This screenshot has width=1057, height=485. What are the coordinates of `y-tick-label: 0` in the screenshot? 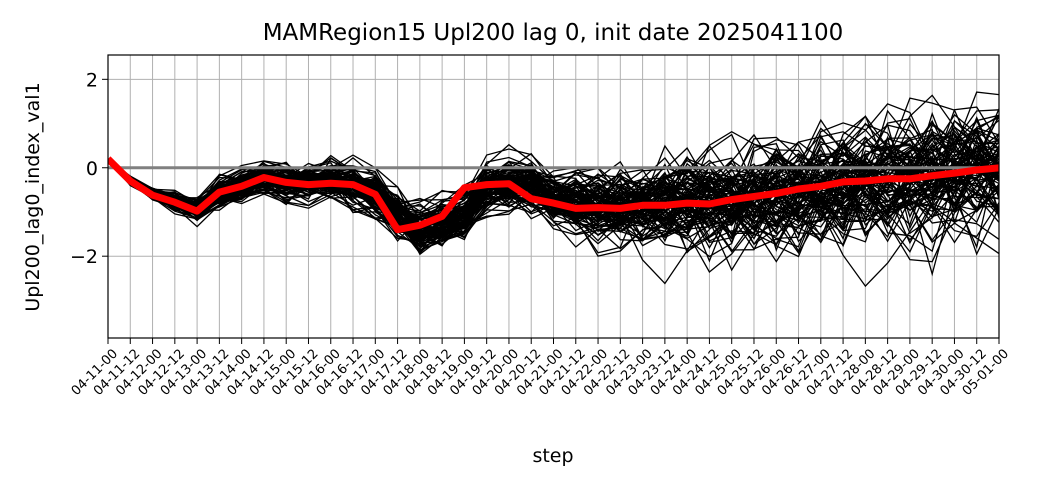 It's located at (92, 169).